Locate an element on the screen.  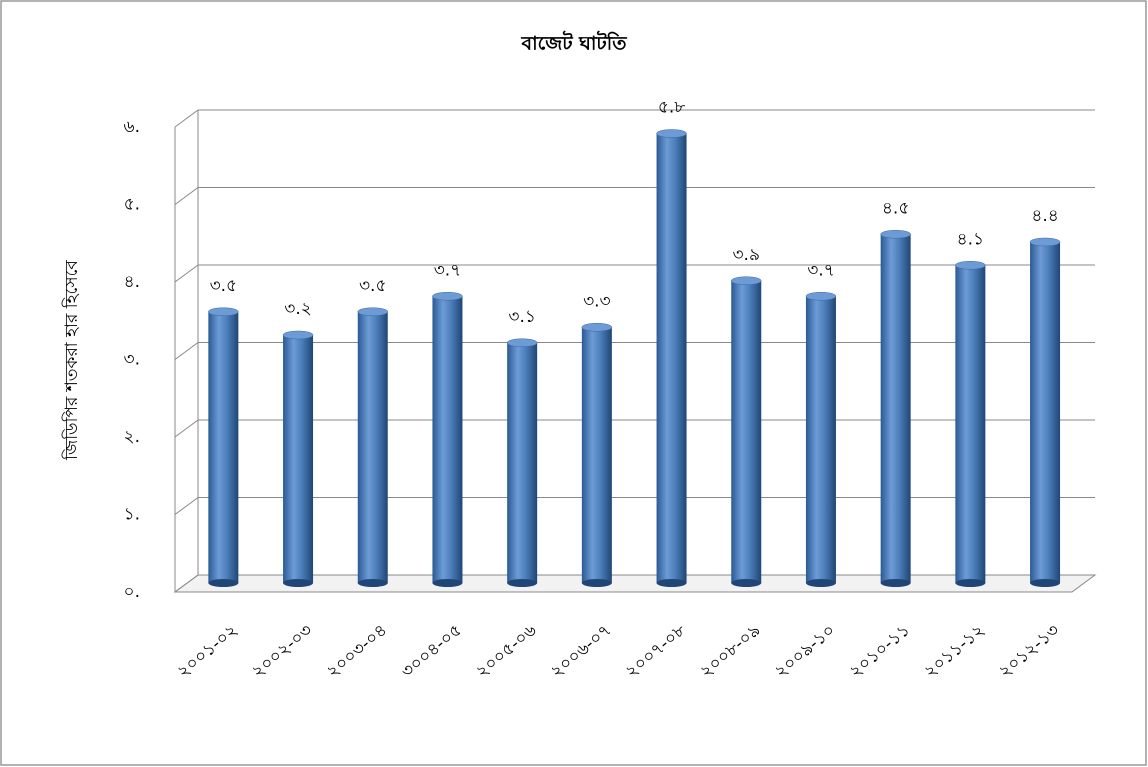
y-tick-label: ৩. is located at coordinates (132, 360).